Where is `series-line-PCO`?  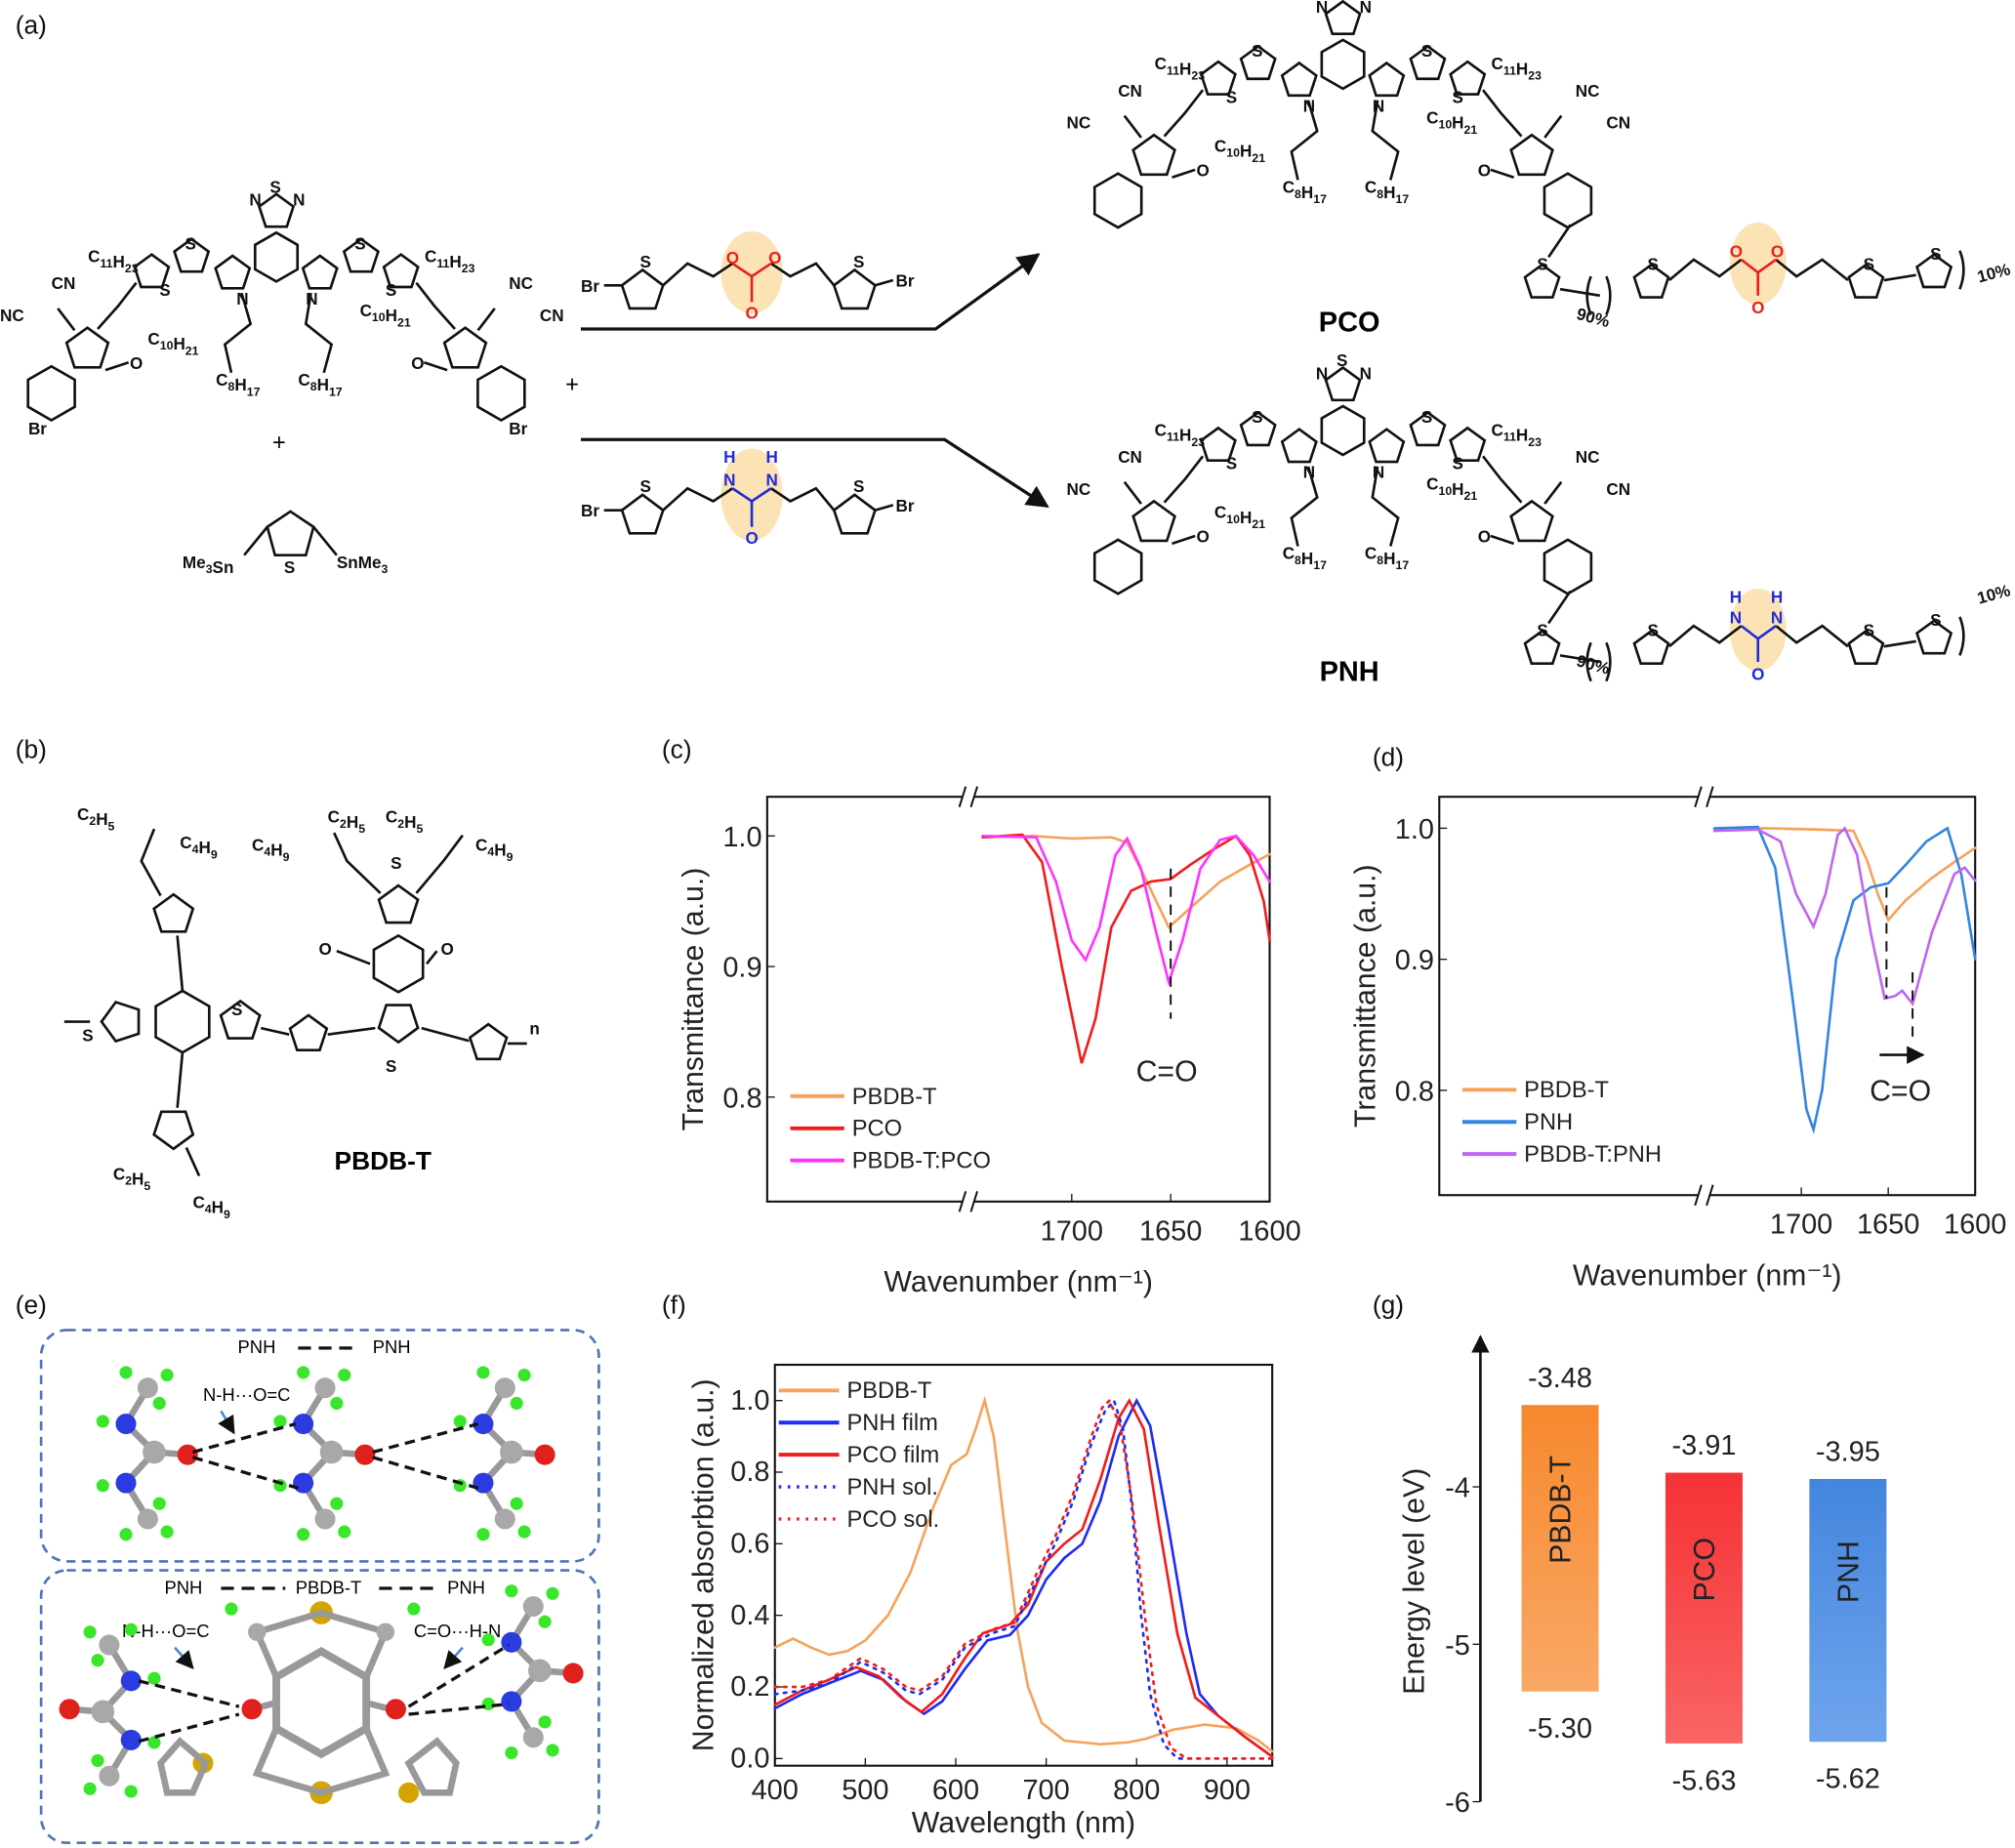
series-line-PCO is located at coordinates (1126, 948).